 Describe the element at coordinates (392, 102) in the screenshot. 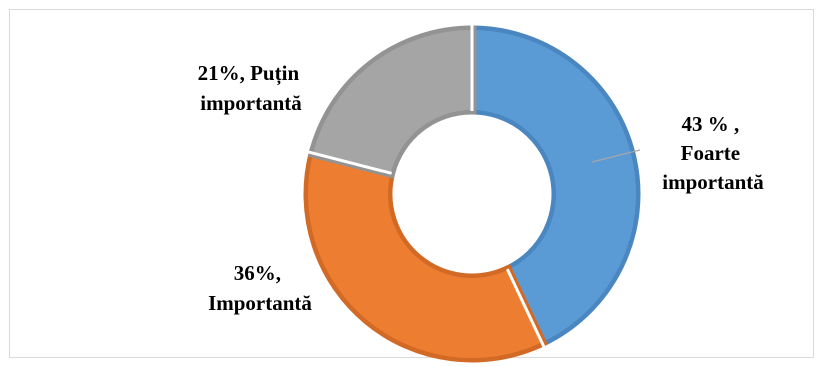

I see `slice-putin-importanta` at that location.